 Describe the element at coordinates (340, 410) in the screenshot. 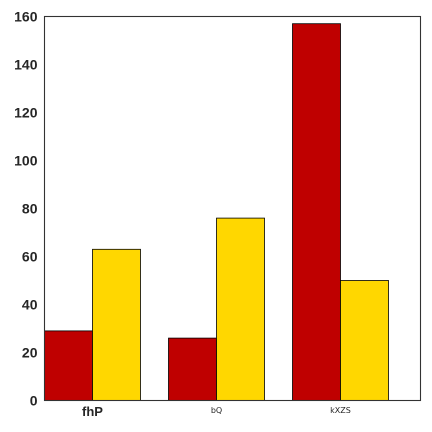

I see `x-tick-label-kXZS: kXZS` at that location.